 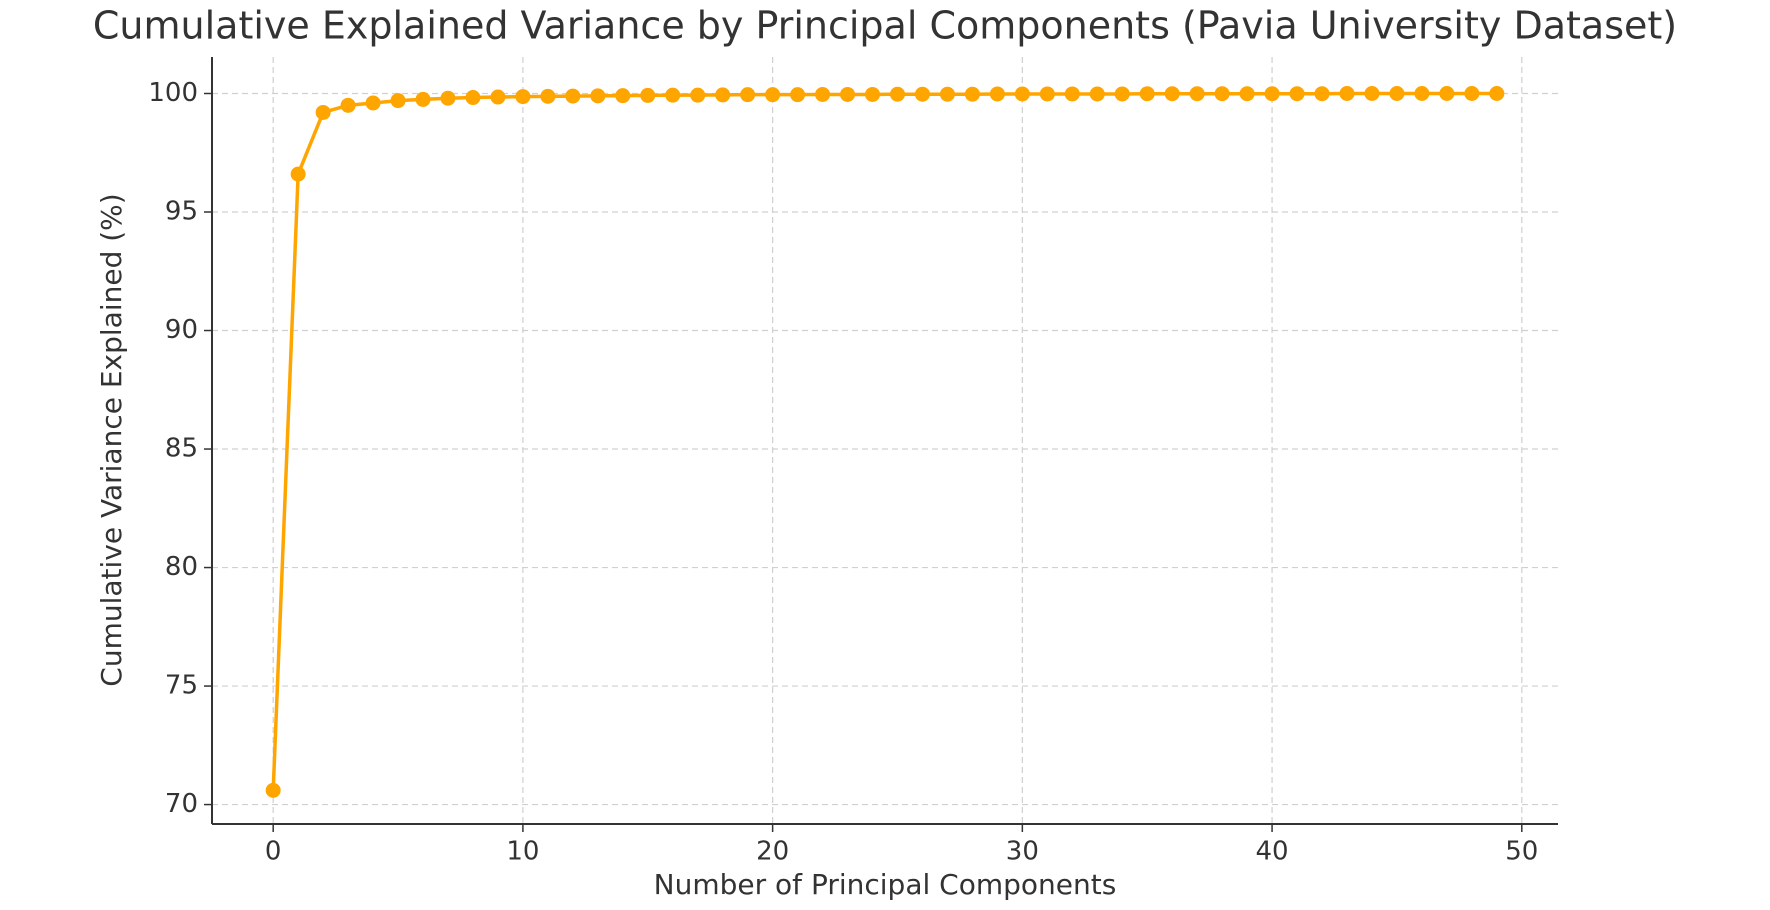 What do you see at coordinates (1272, 852) in the screenshot?
I see `x-tick-label: 40` at bounding box center [1272, 852].